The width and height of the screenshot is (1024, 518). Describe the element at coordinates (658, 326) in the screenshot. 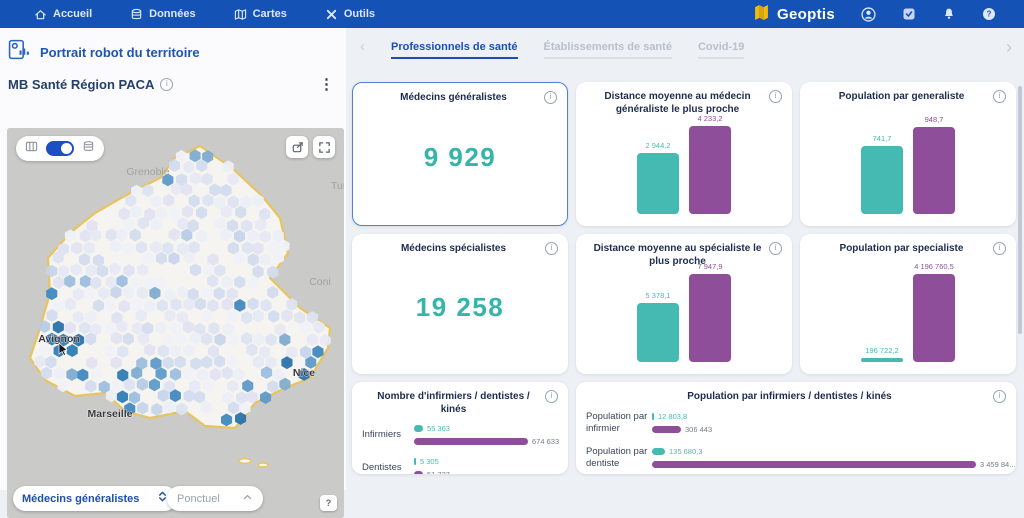

I see `bar-group: 5 378,1` at that location.